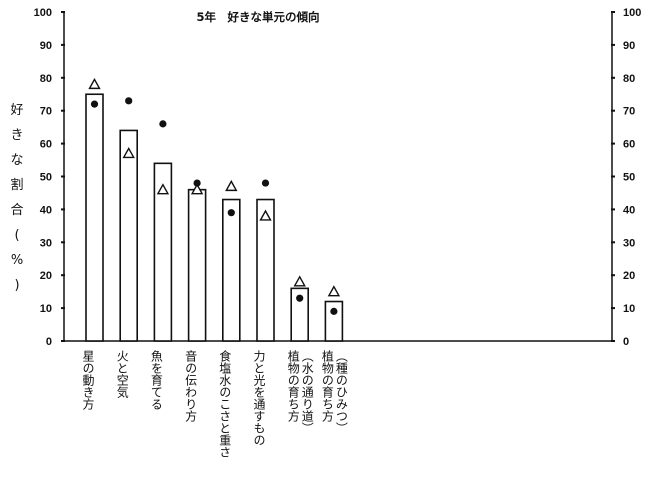  I want to click on category-label: 植物の育ち方 （種のひみつ）, so click(334, 391).